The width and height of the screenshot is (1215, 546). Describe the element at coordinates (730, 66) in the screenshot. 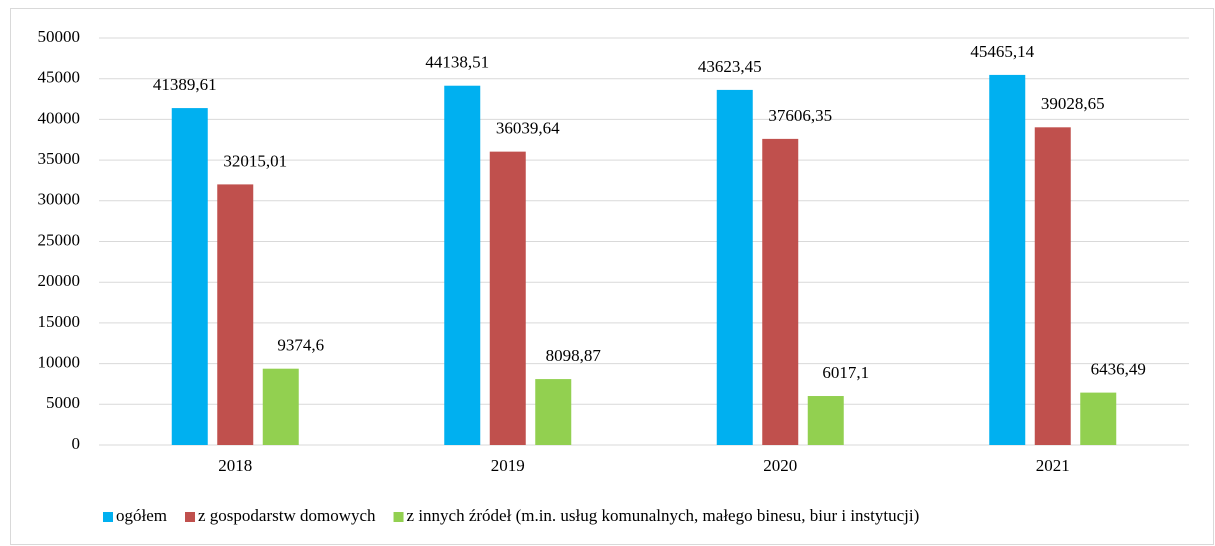

I see `value-label: 43623,45` at that location.